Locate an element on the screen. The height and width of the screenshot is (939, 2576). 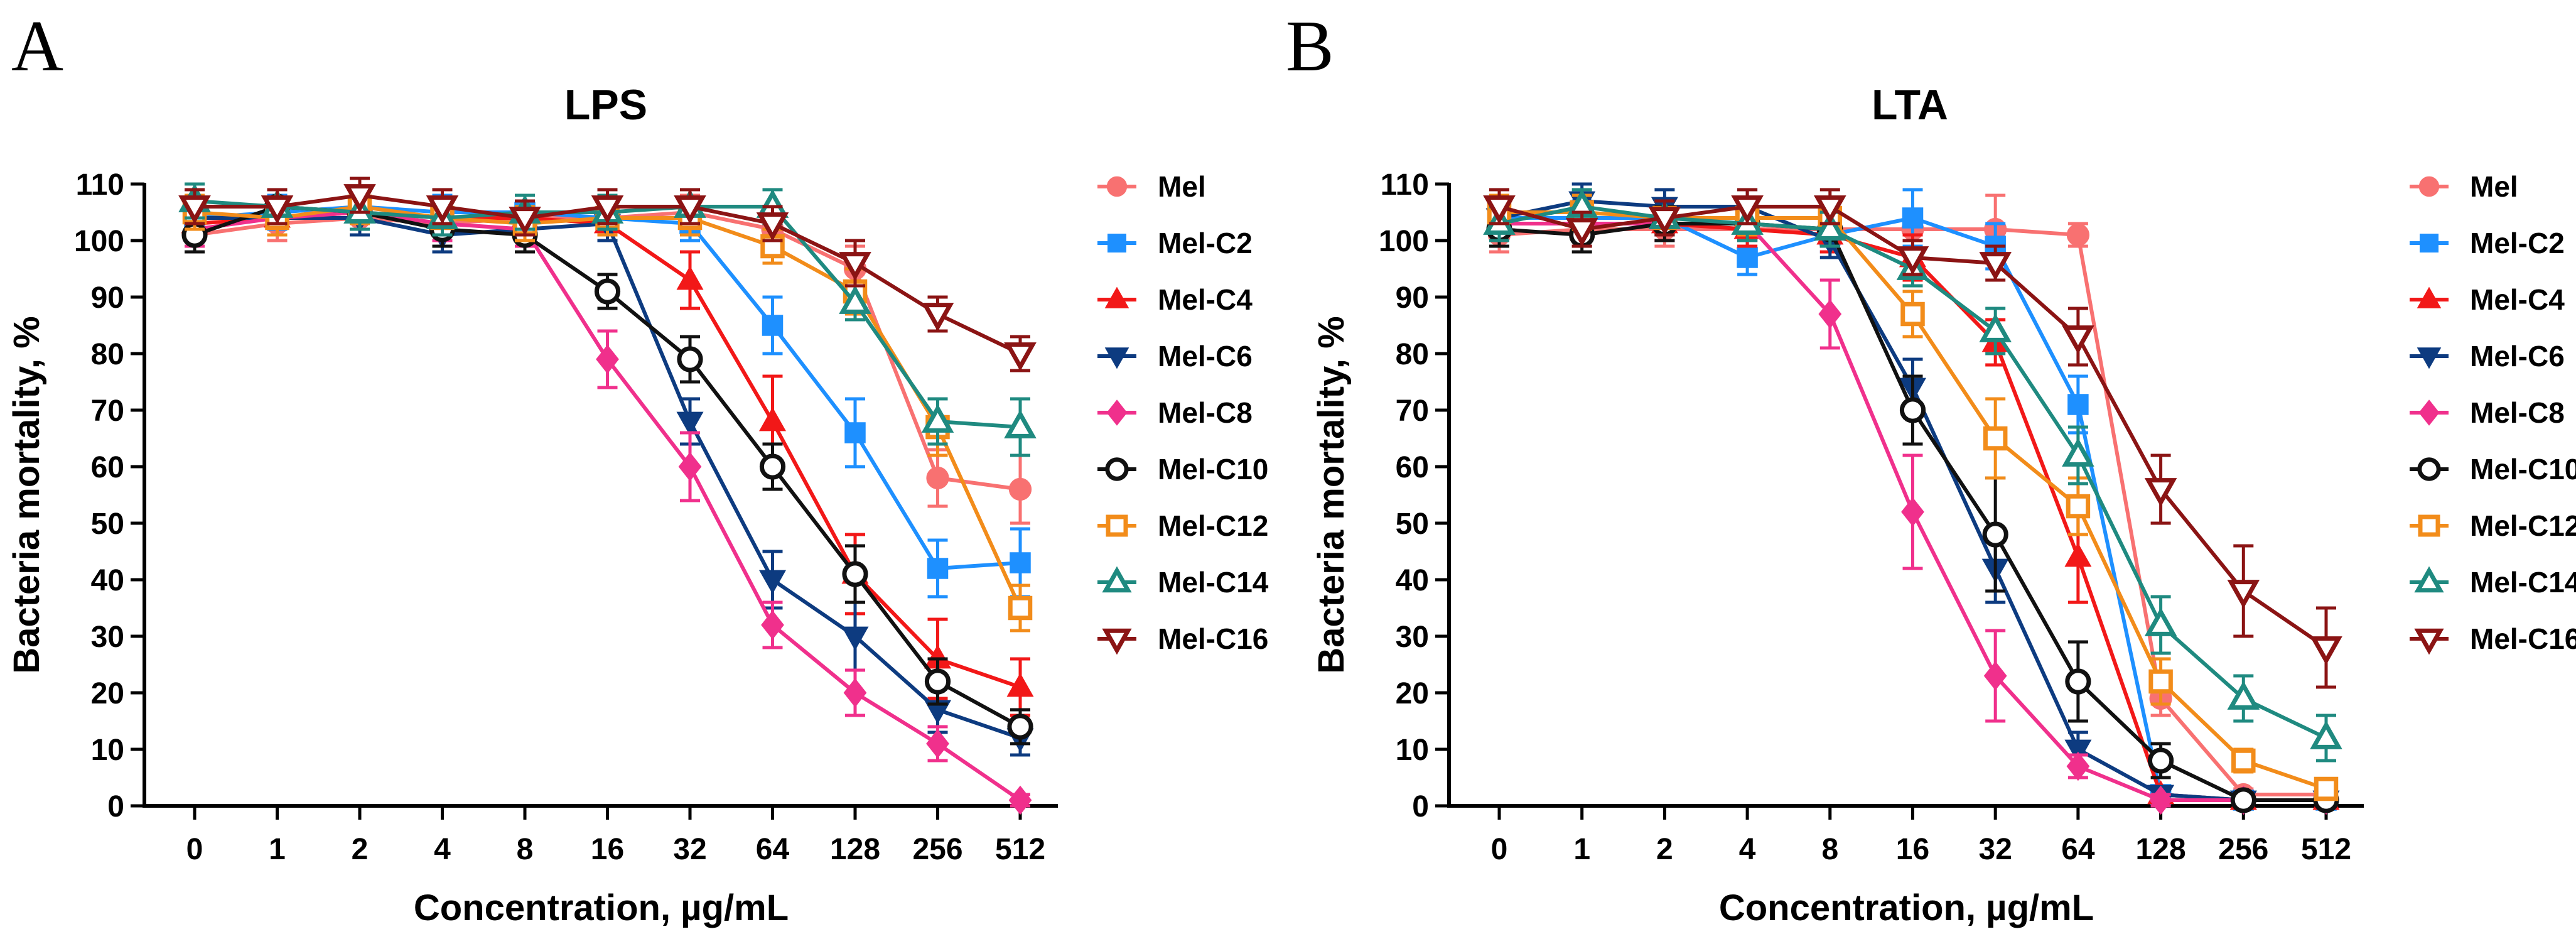
legend-label: Mel-C14 is located at coordinates (2523, 582).